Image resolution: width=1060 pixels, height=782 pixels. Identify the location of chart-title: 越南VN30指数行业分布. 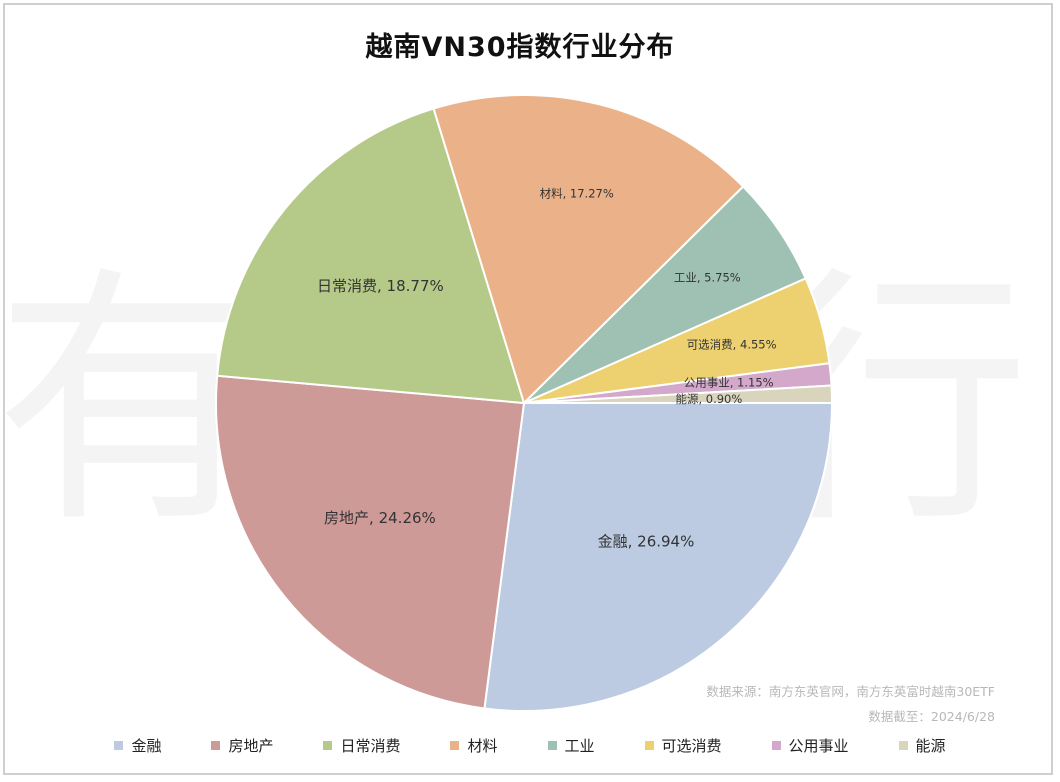
(520, 47).